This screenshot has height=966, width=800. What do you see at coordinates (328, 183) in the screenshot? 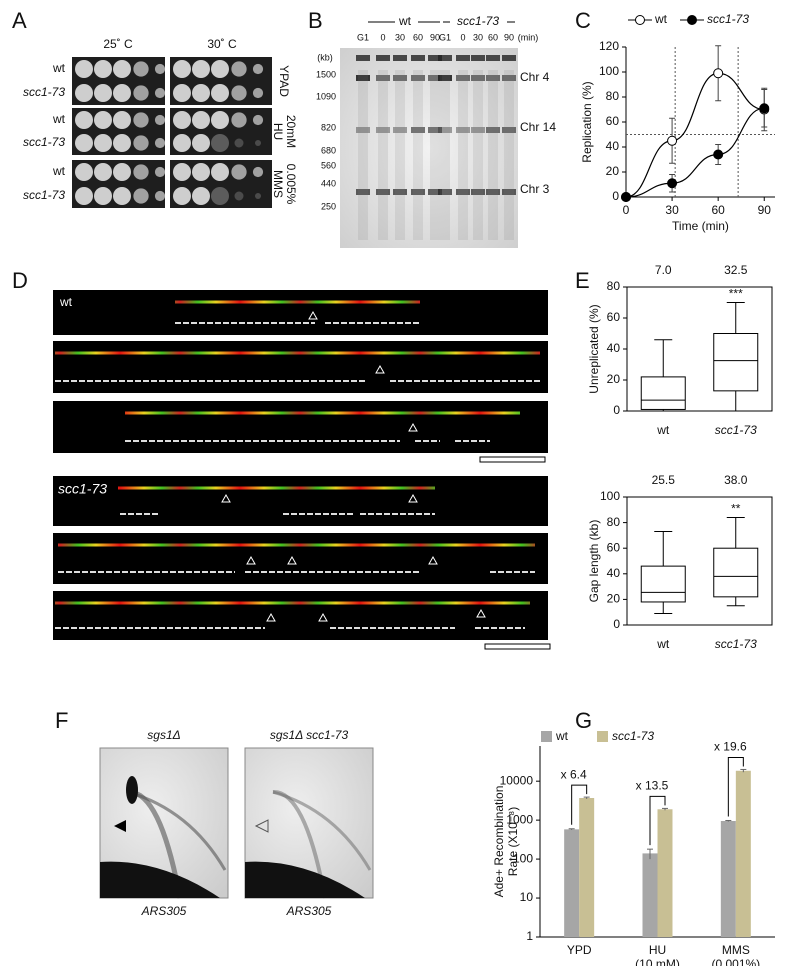
I see `size-marker: 440` at bounding box center [328, 183].